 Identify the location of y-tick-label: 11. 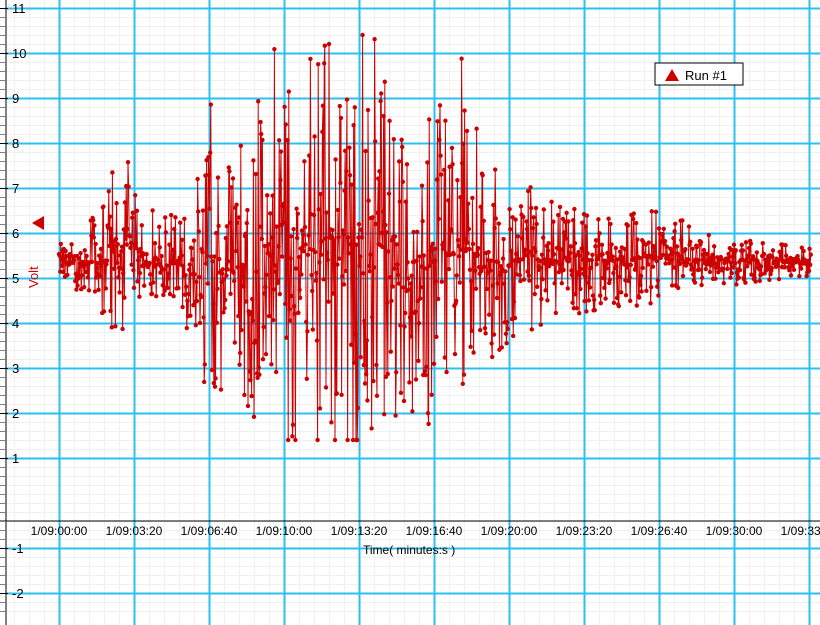
(19, 8).